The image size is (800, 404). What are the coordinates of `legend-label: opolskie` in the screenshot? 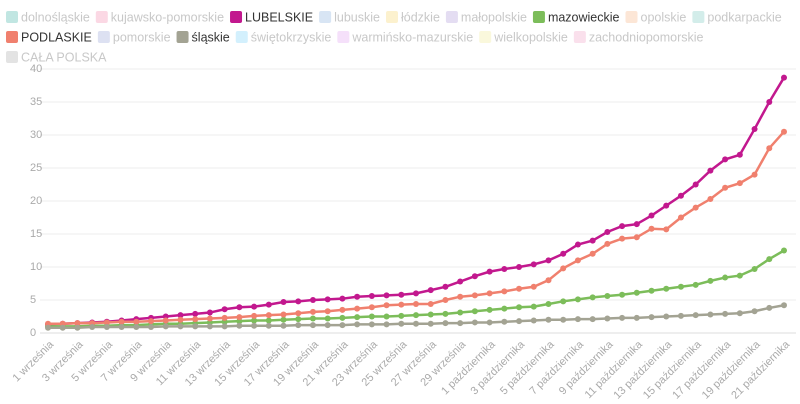 It's located at (664, 17).